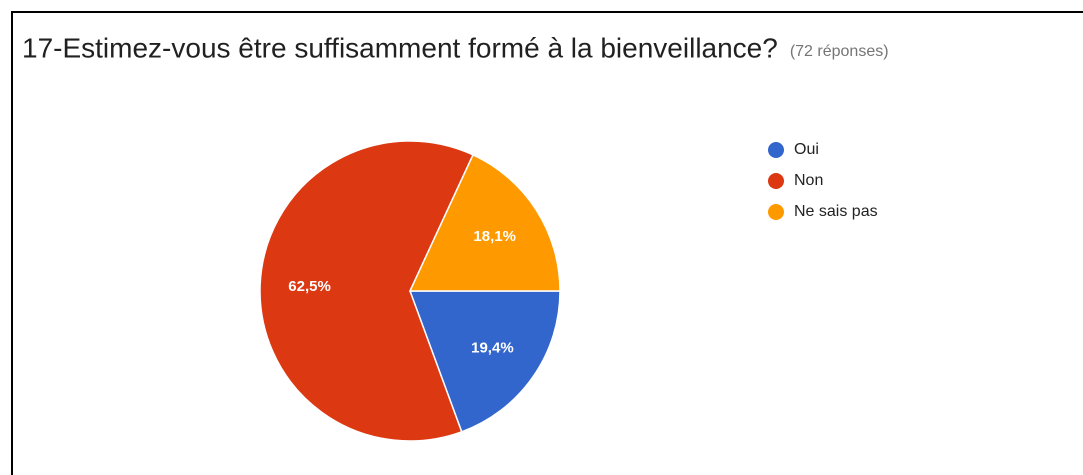 This screenshot has height=475, width=1083. I want to click on chart-subtitle: (72 réponses), so click(839, 51).